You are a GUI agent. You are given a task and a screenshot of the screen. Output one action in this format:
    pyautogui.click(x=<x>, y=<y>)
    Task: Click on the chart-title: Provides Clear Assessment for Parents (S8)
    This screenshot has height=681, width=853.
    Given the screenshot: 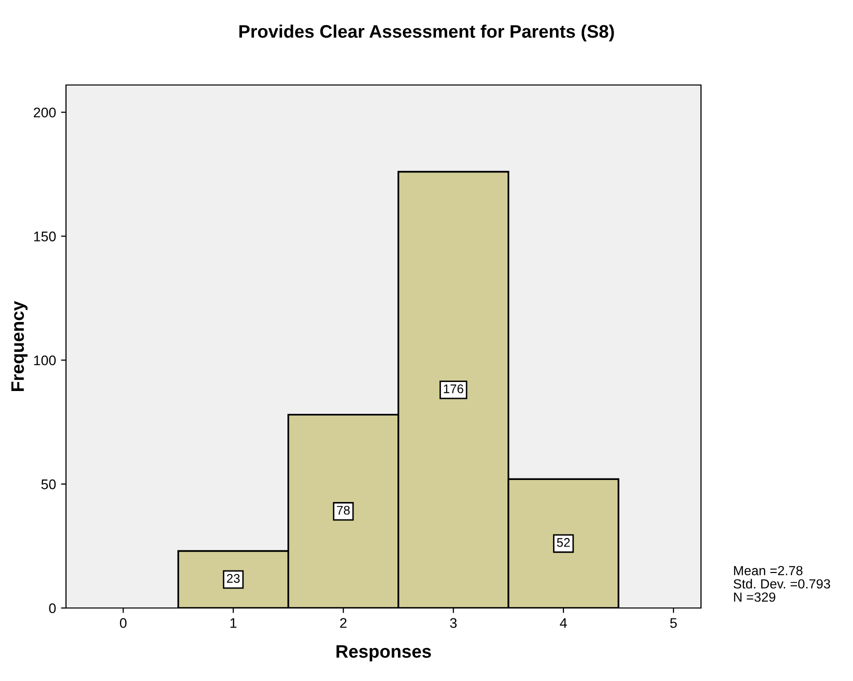 What is the action you would take?
    pyautogui.click(x=426, y=33)
    